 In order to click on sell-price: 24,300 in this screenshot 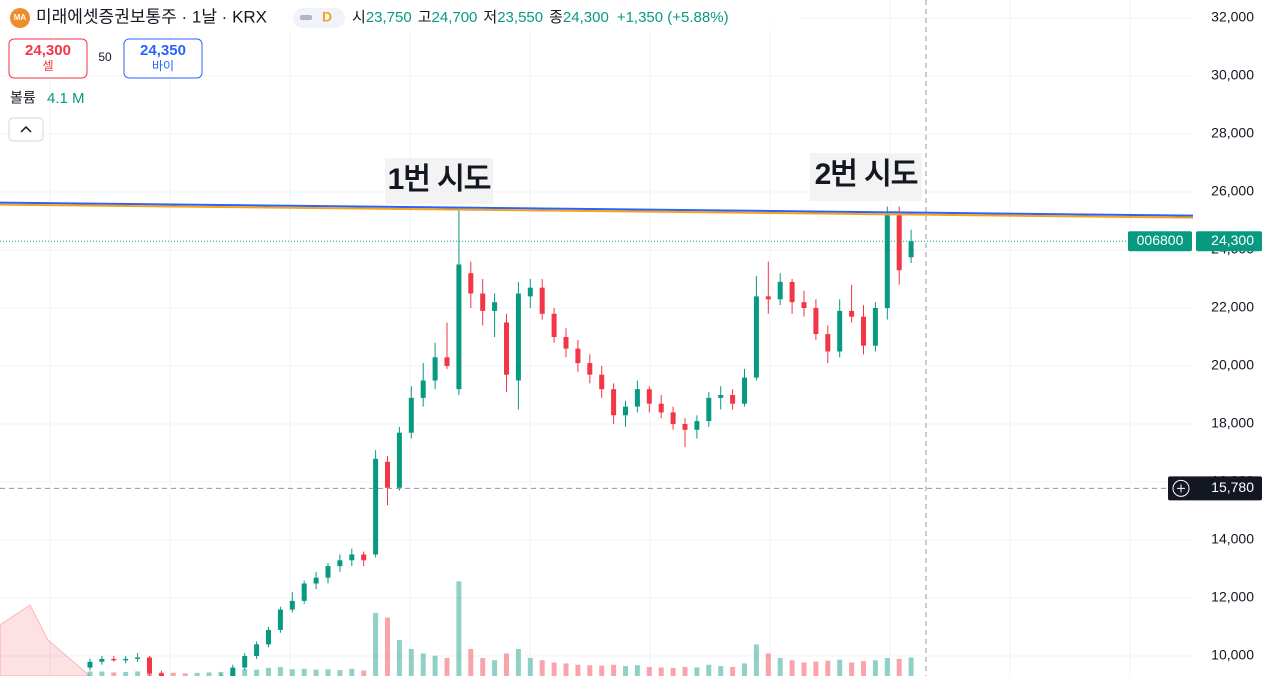, I will do `click(48, 50)`.